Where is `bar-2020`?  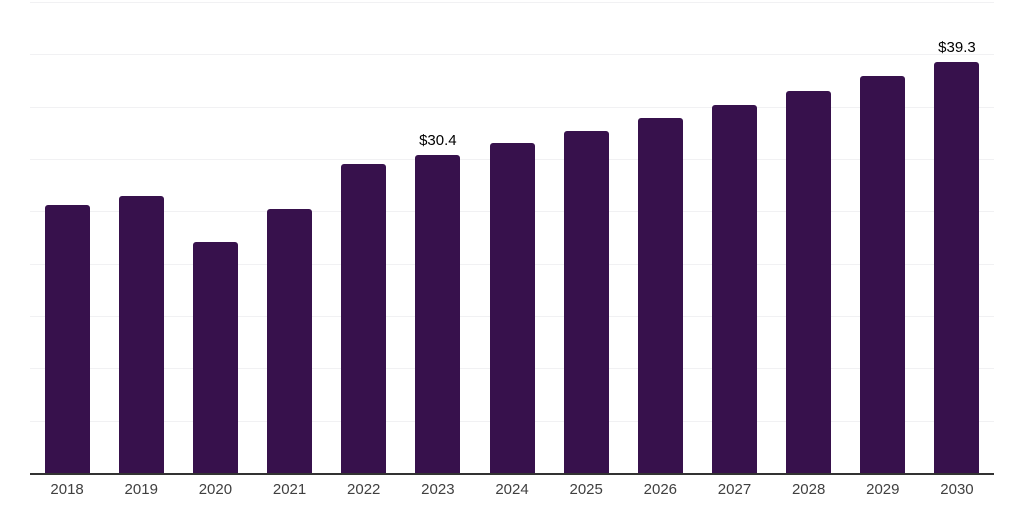 bar-2020 is located at coordinates (215, 357).